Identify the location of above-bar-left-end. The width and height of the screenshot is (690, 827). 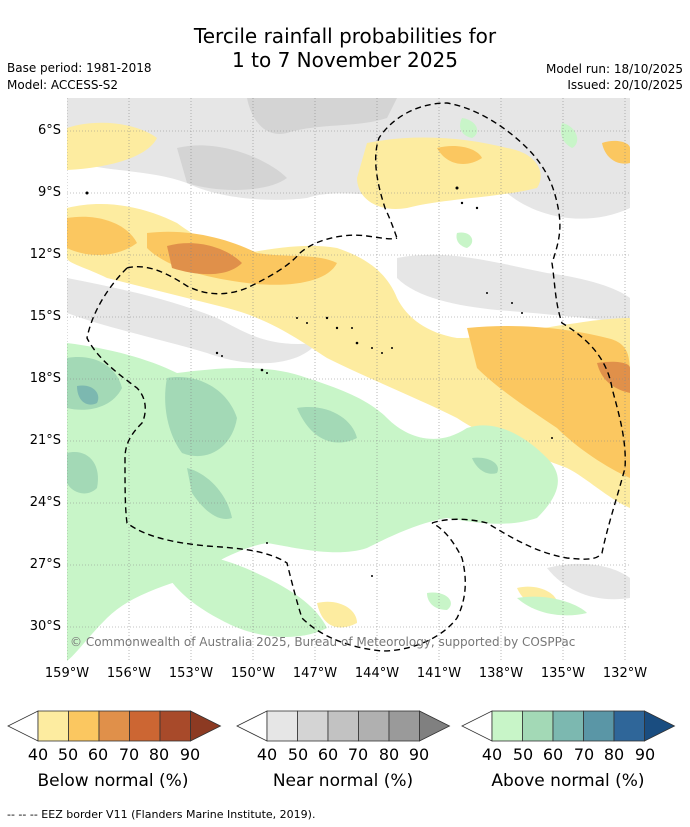
(477, 726).